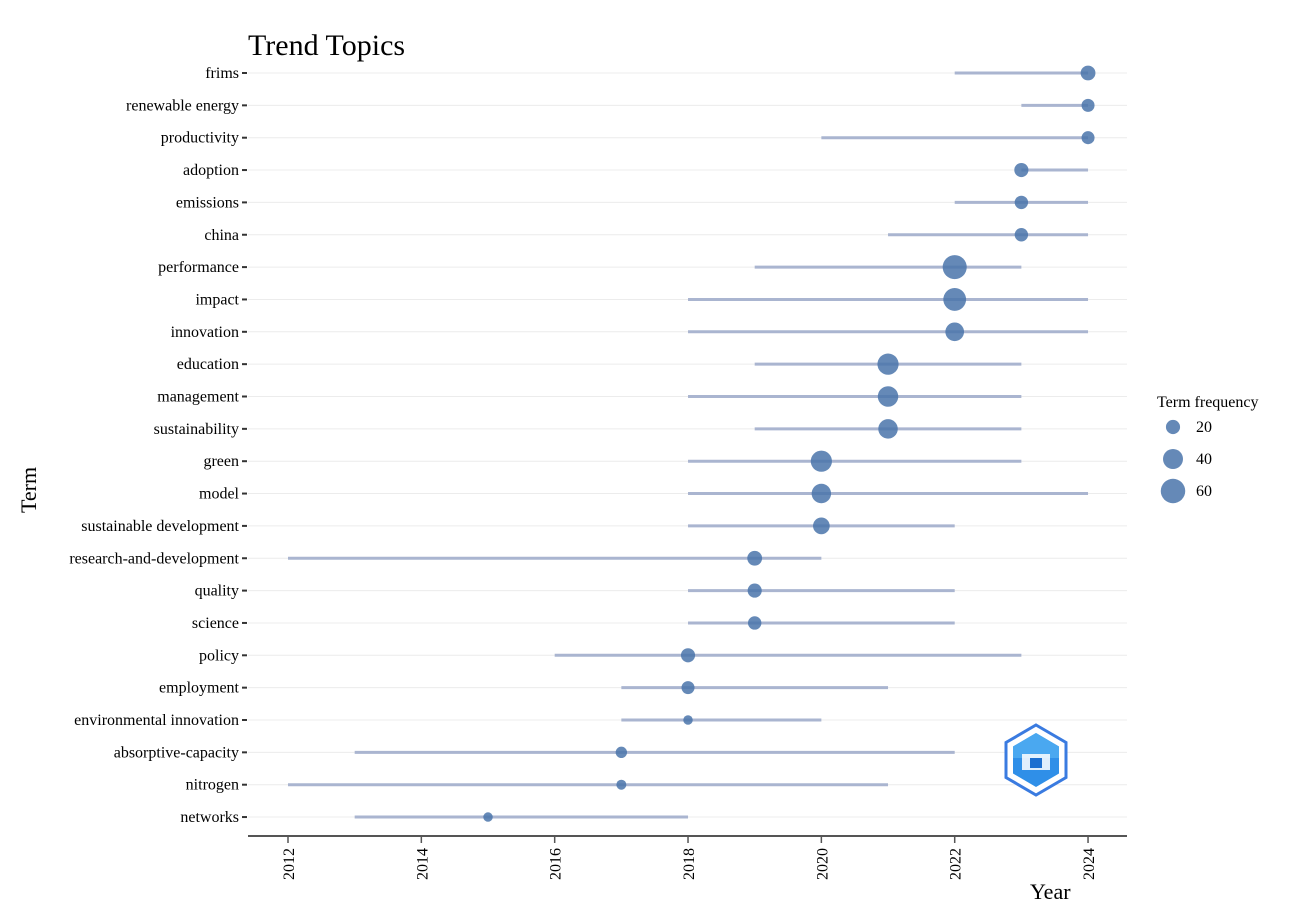  I want to click on term-label: management, so click(198, 397).